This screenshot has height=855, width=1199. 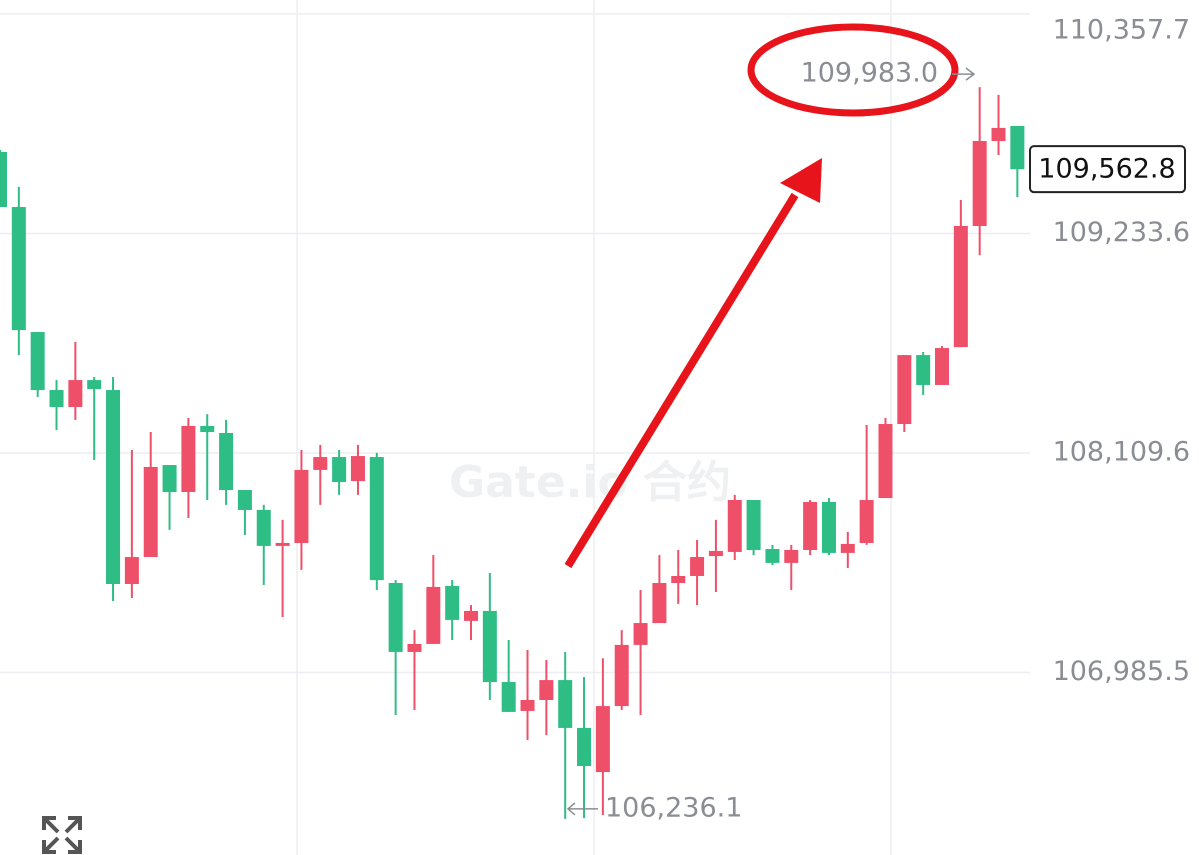 What do you see at coordinates (590, 482) in the screenshot?
I see `watermark: Gate.io 合约` at bounding box center [590, 482].